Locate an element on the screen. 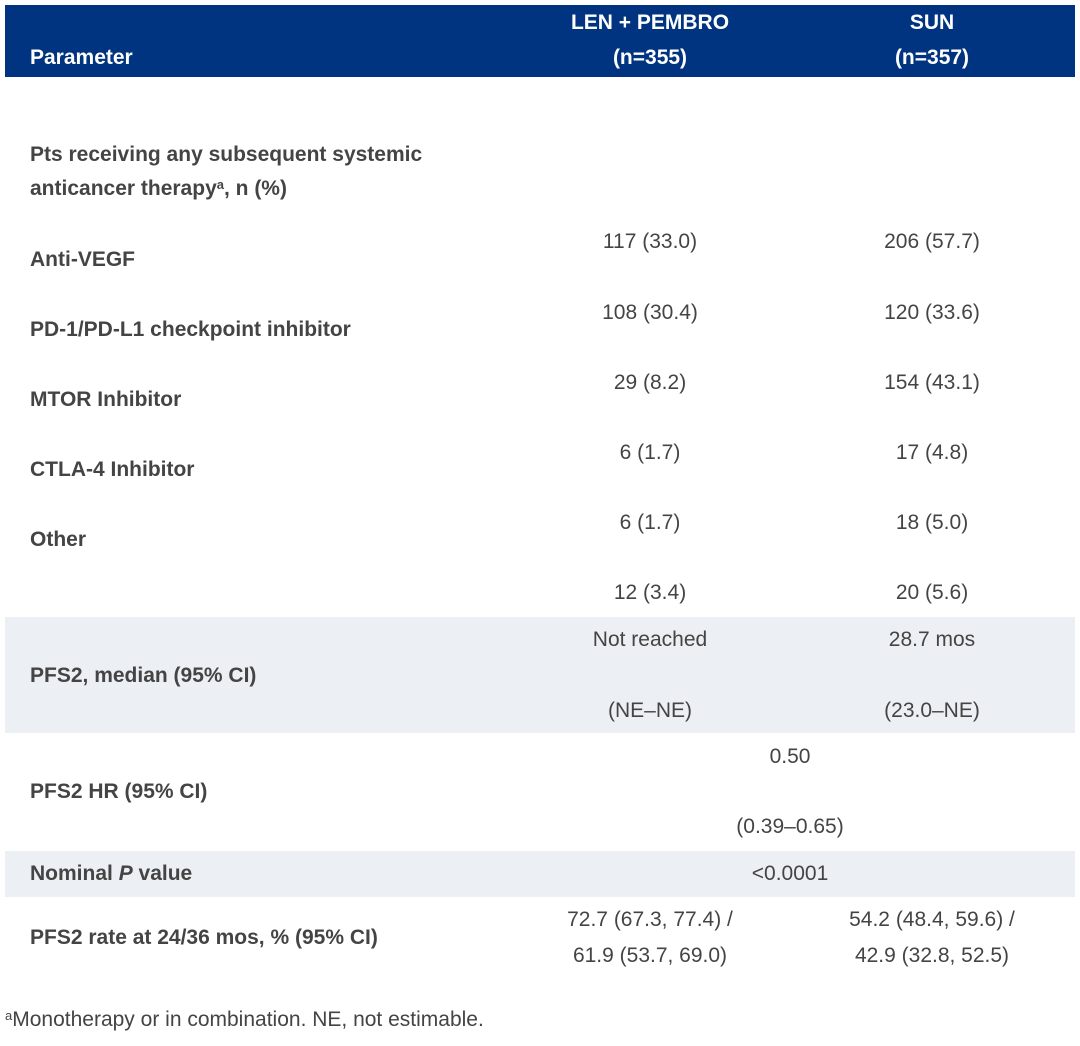 The width and height of the screenshot is (1080, 1046). header-sun-n: (n=357) is located at coordinates (932, 57).